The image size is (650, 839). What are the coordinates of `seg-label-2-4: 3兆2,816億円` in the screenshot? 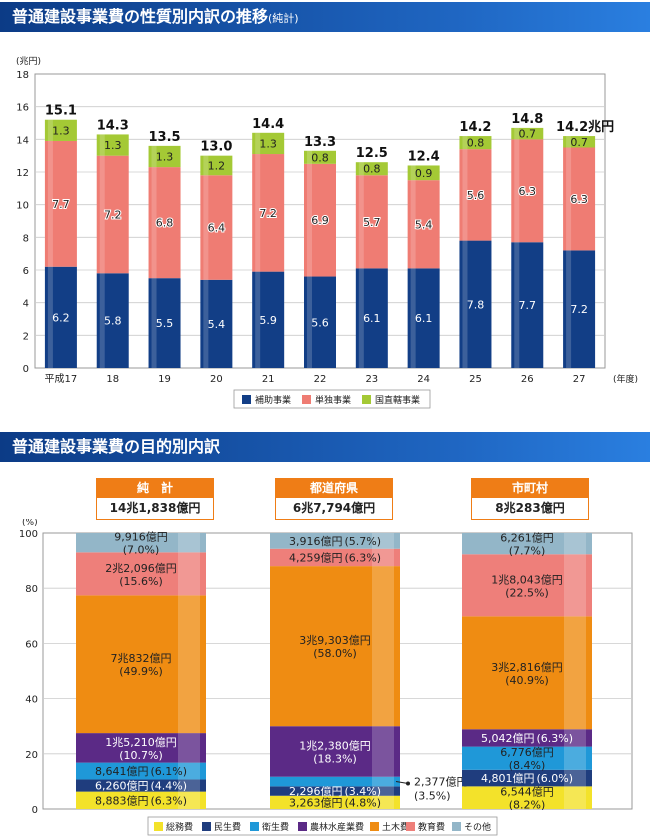 It's located at (527, 667).